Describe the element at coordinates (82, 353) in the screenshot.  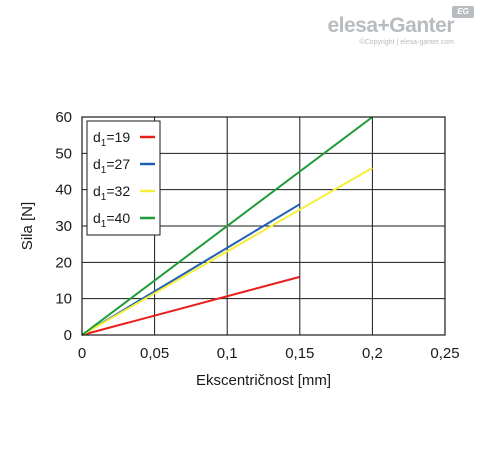
I see `x-tick-label: 0` at that location.